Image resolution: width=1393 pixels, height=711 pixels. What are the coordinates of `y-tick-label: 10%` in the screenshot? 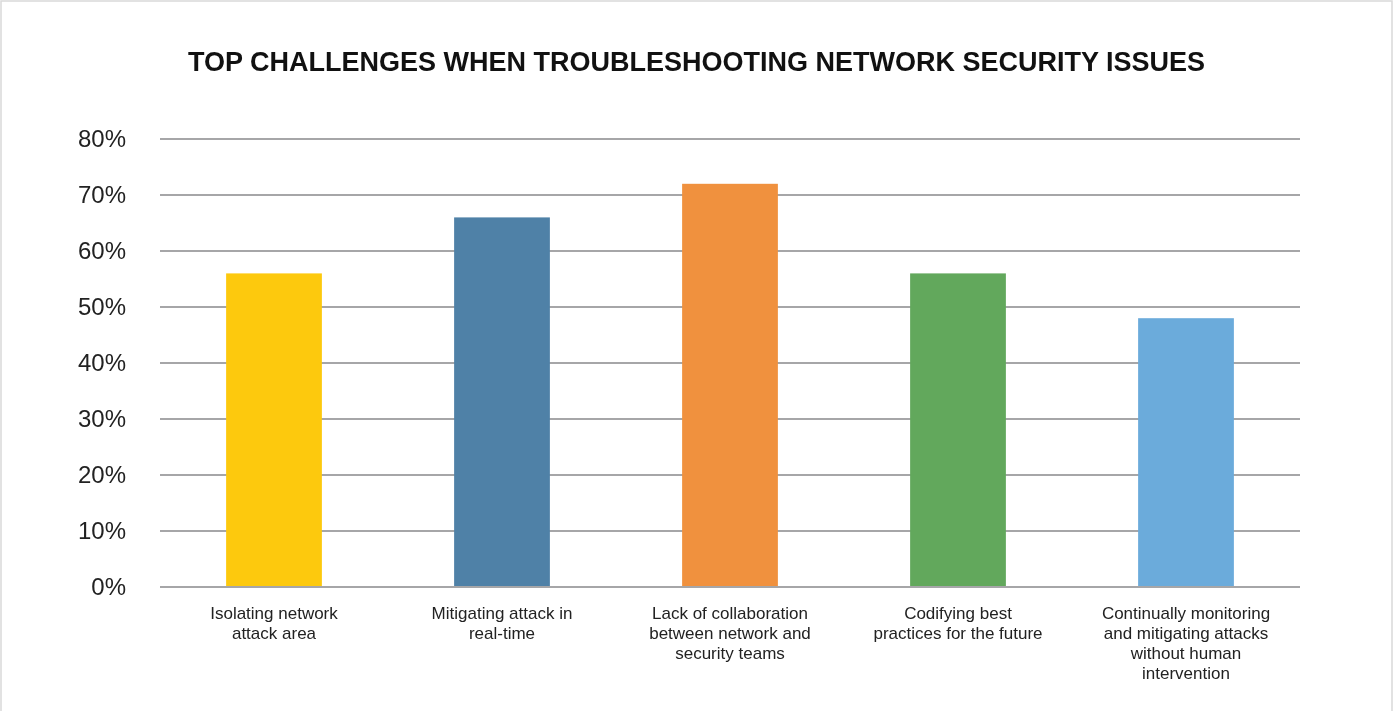 It's located at (101, 531).